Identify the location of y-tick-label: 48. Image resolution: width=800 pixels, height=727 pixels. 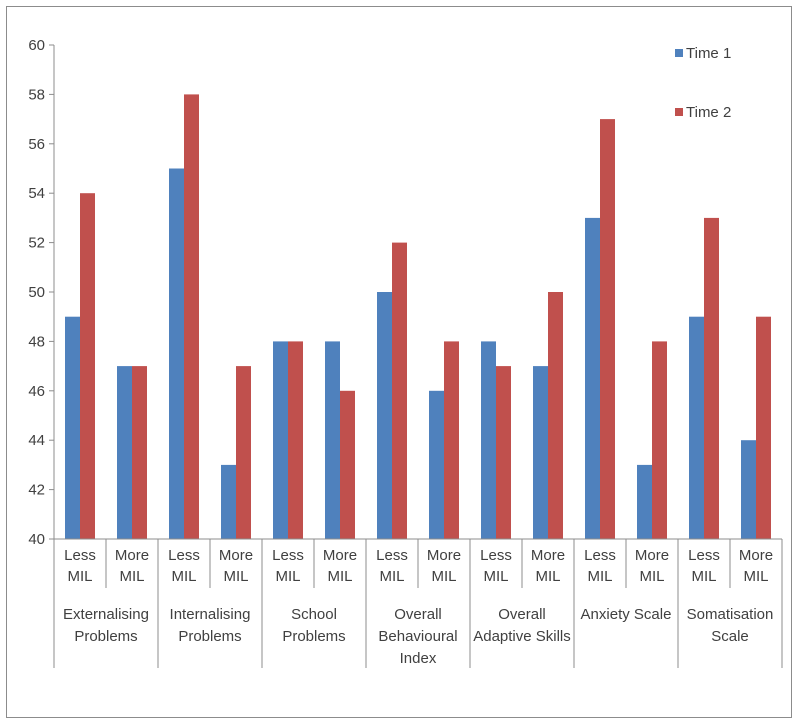
(36, 341).